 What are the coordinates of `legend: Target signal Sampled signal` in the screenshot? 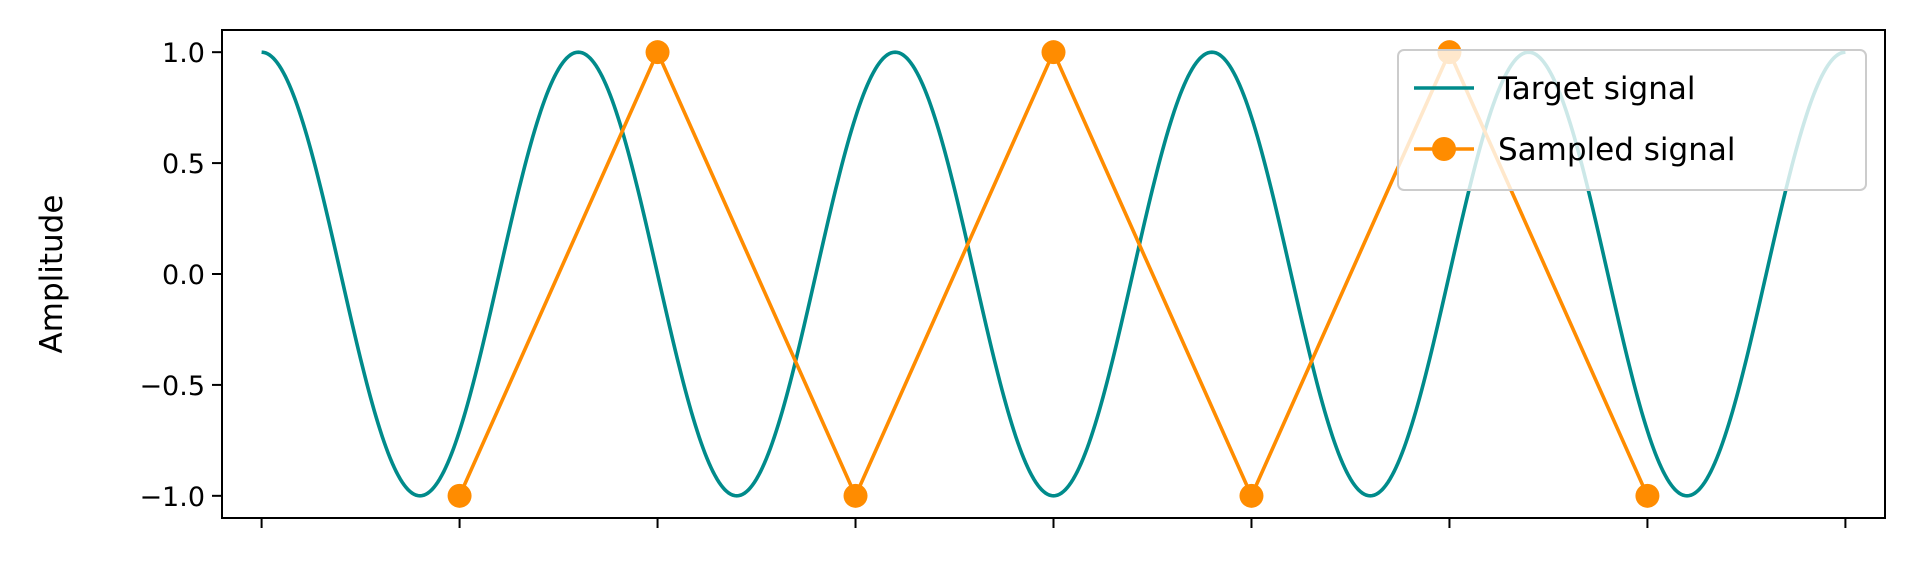 It's located at (1632, 120).